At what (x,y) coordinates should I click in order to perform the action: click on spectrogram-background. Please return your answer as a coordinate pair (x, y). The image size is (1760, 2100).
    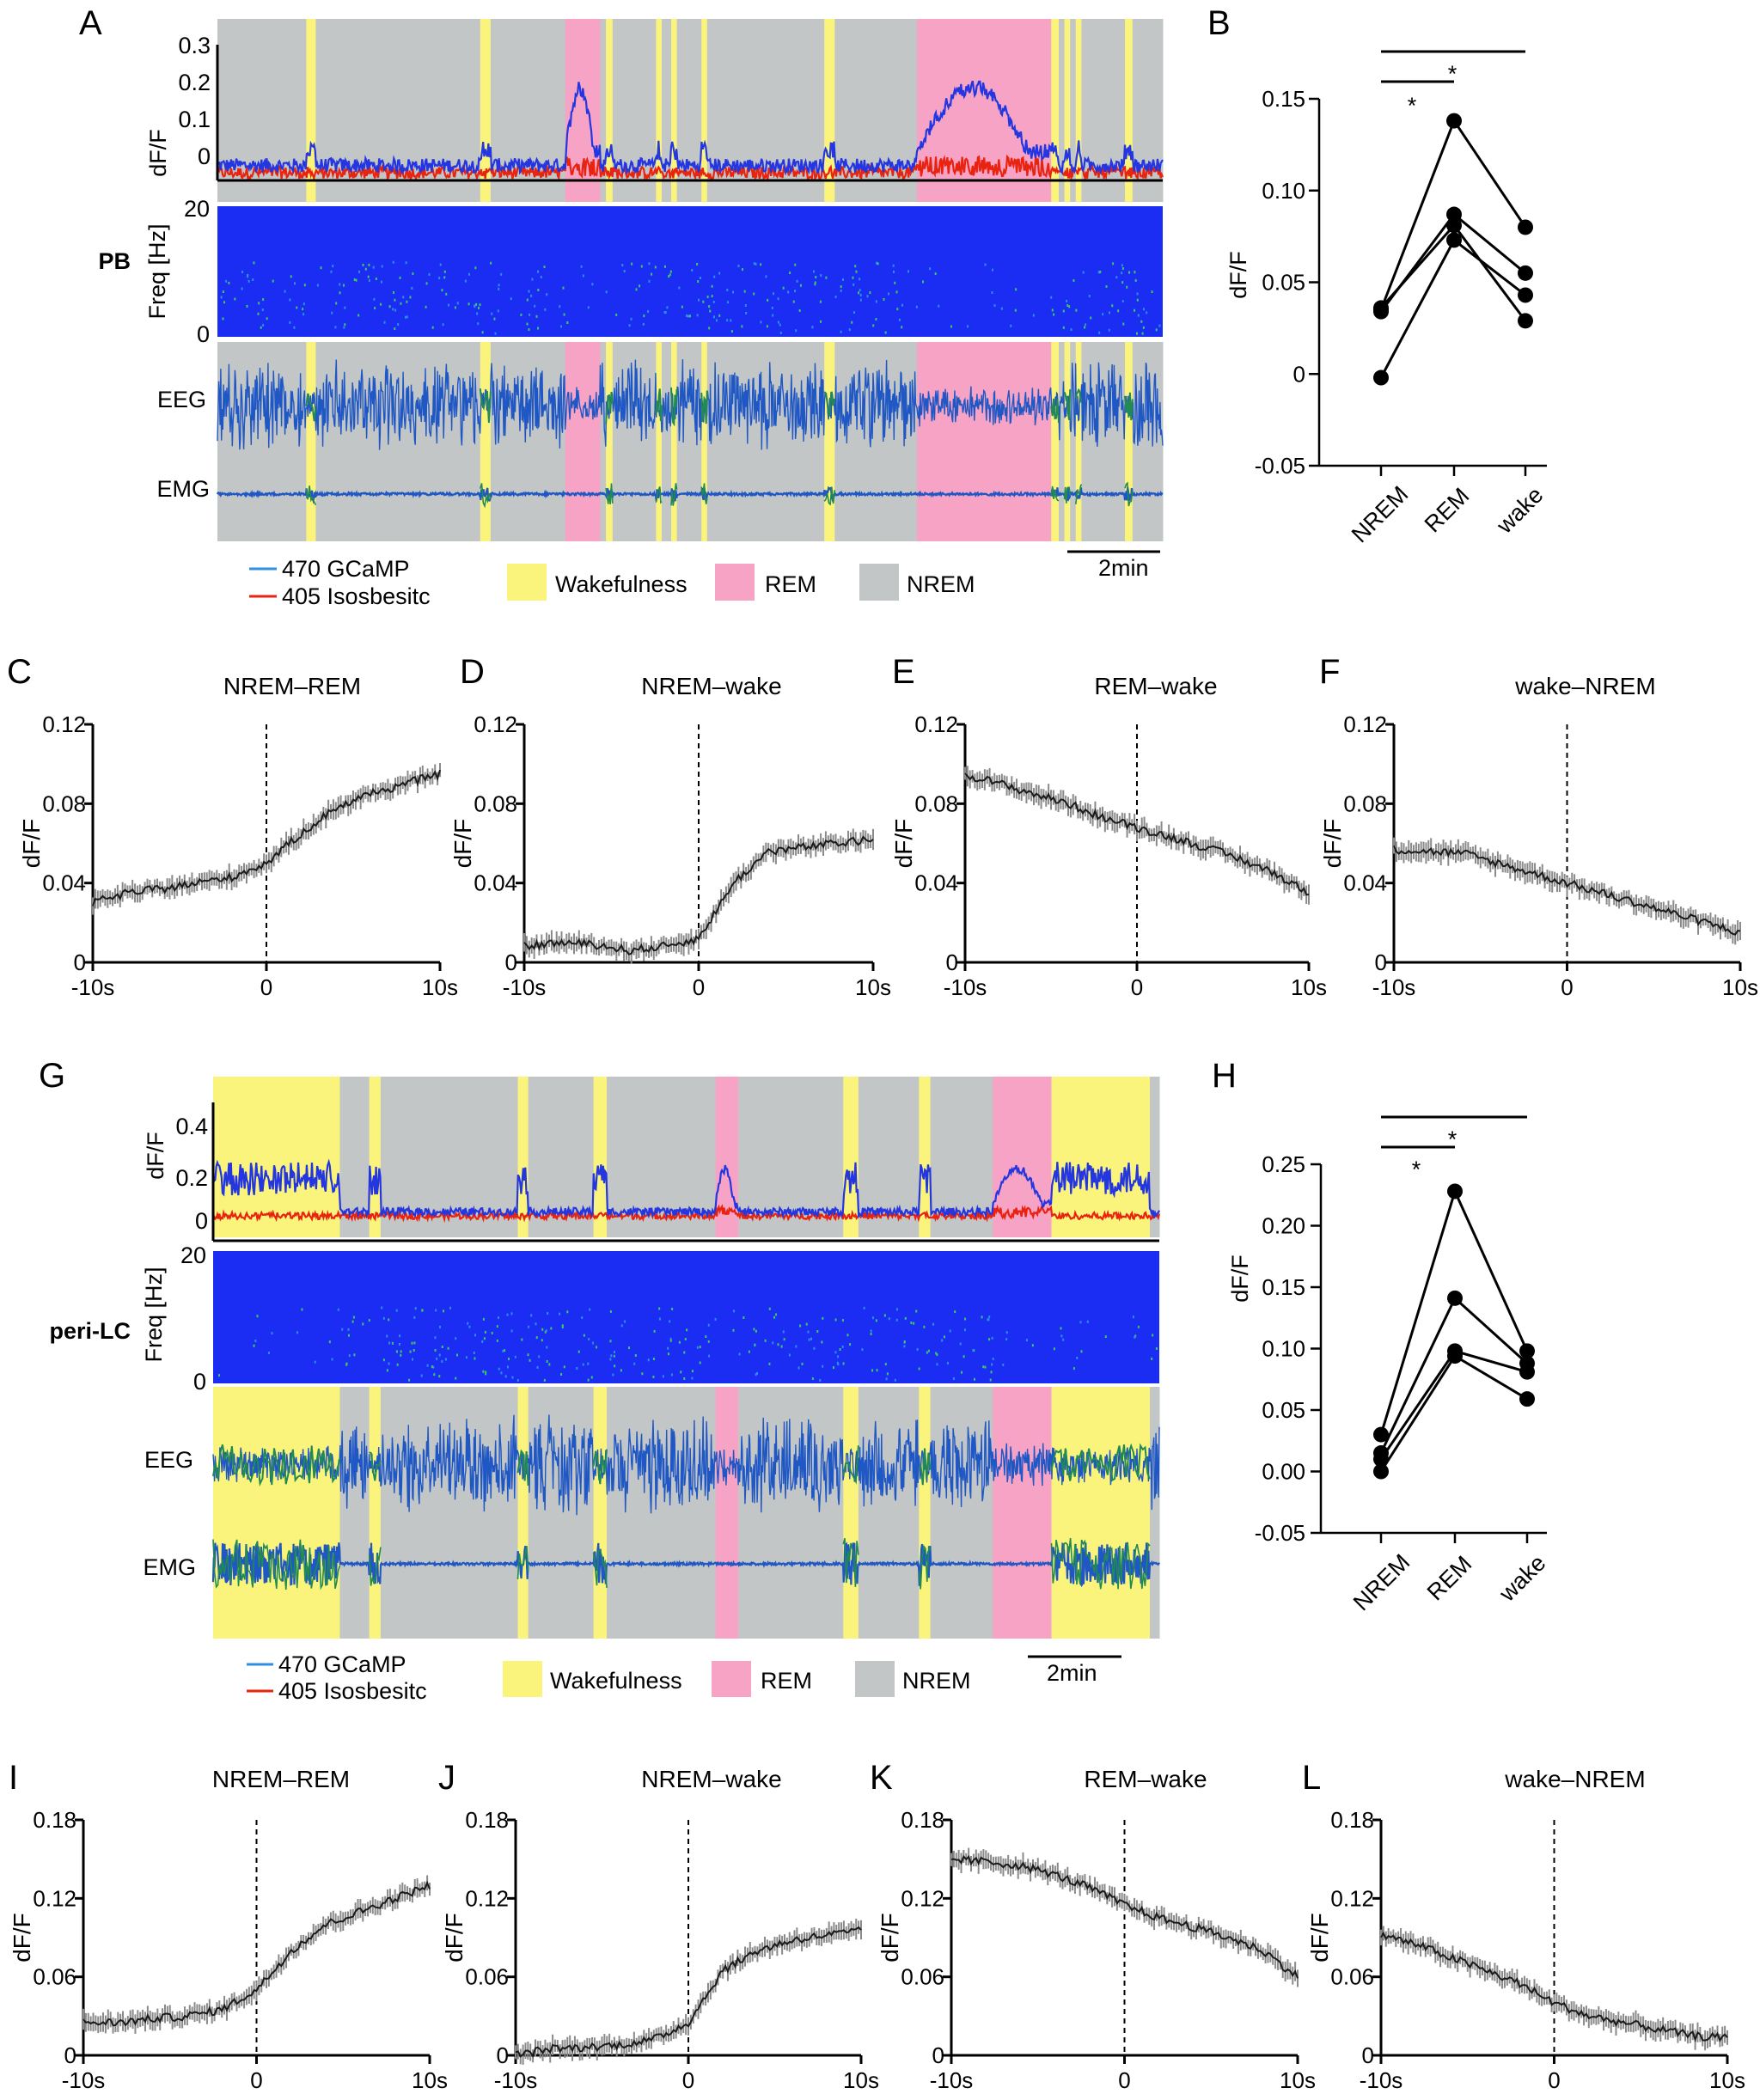
    Looking at the image, I should click on (686, 1317).